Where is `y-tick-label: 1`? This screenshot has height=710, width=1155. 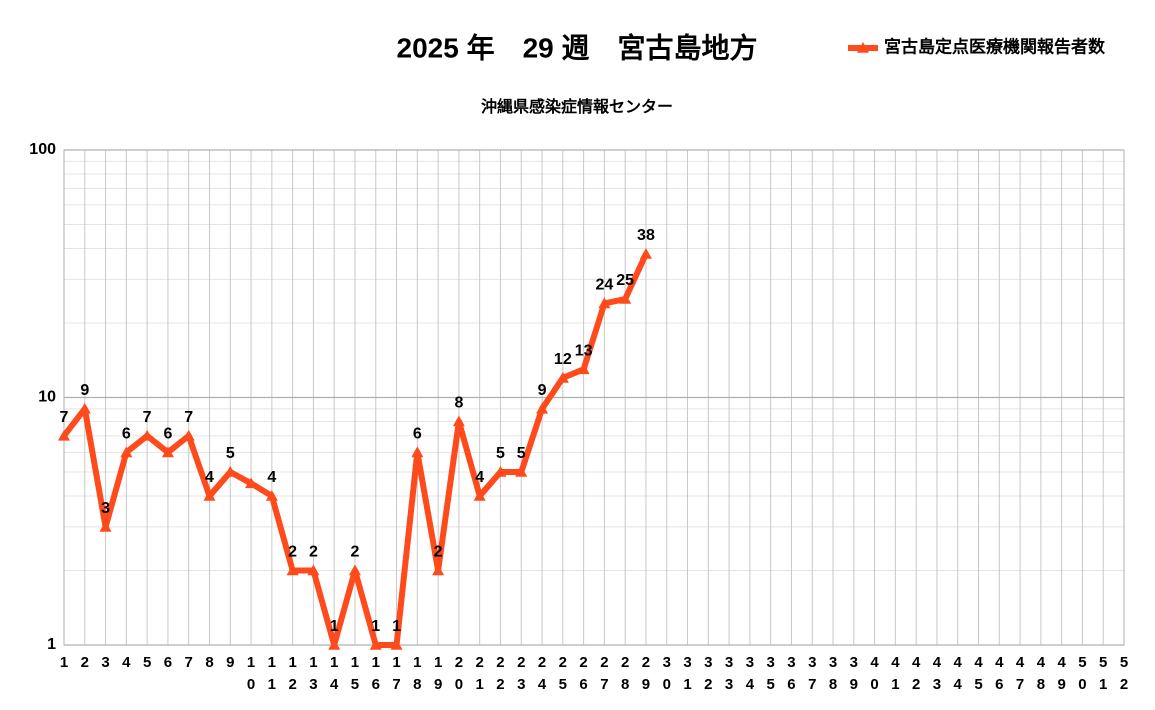 y-tick-label: 1 is located at coordinates (51, 644).